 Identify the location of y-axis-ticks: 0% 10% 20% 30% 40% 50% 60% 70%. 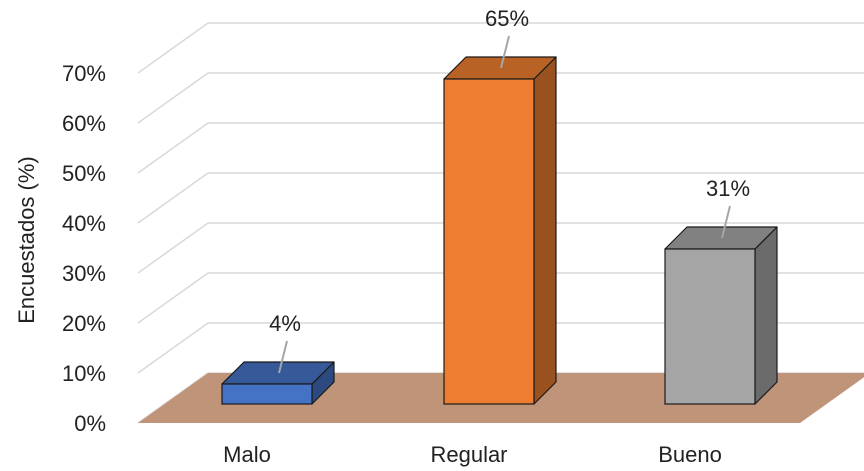
(84, 248).